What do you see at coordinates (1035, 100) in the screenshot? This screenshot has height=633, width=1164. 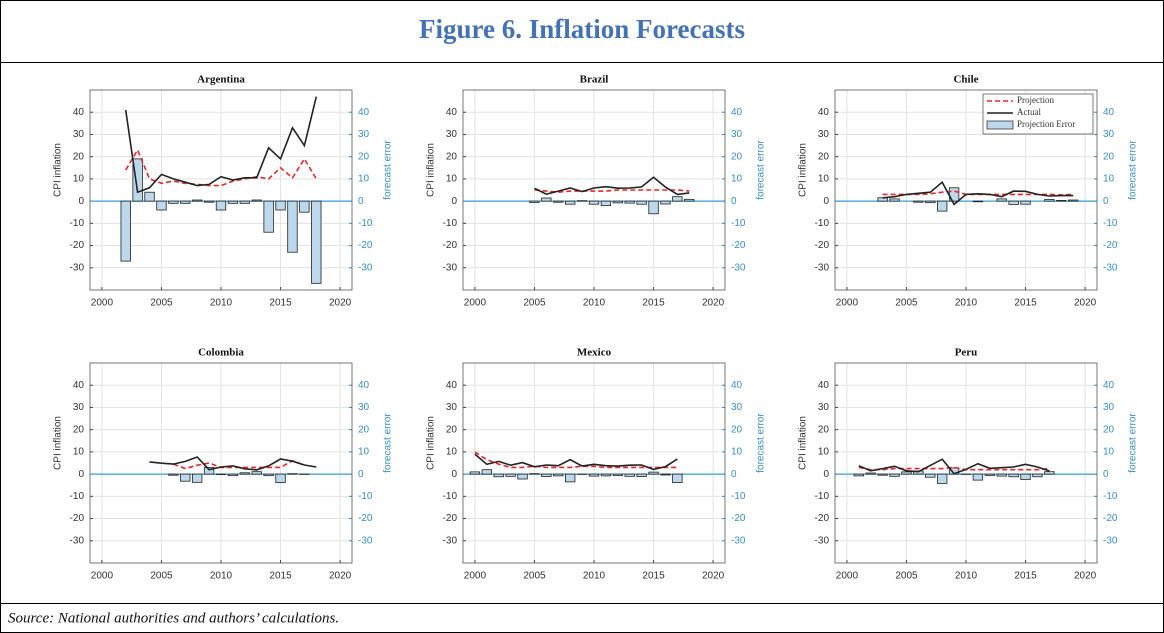 I see `legend-label: Projection` at bounding box center [1035, 100].